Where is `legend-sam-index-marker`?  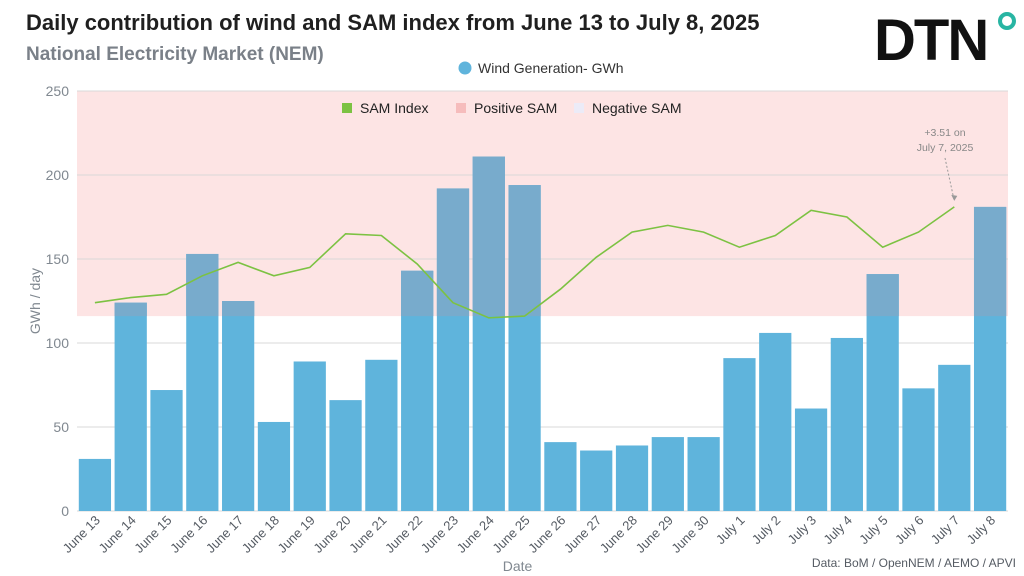 legend-sam-index-marker is located at coordinates (347, 108).